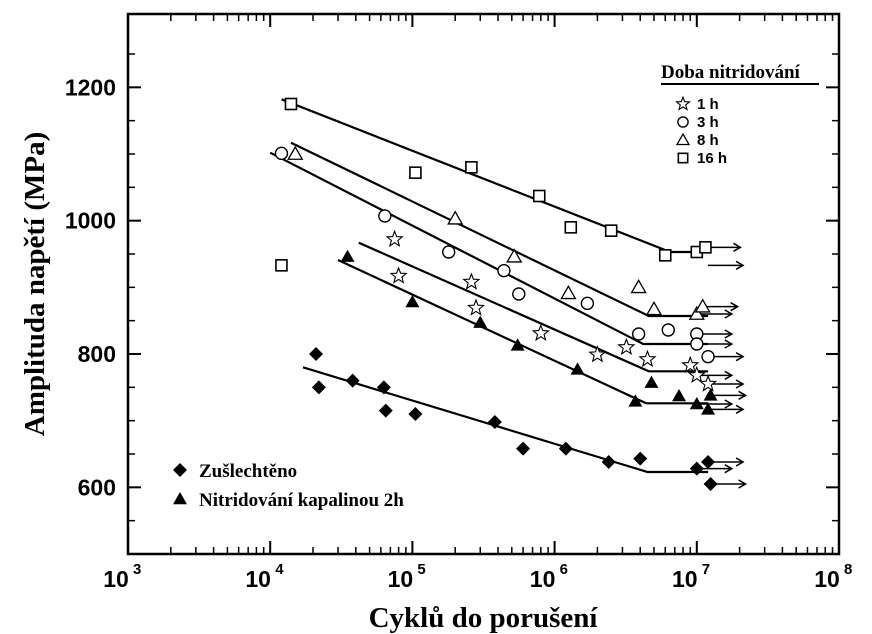 This screenshot has width=872, height=634. What do you see at coordinates (484, 618) in the screenshot?
I see `x-axis-title: Cyklů do porušení` at bounding box center [484, 618].